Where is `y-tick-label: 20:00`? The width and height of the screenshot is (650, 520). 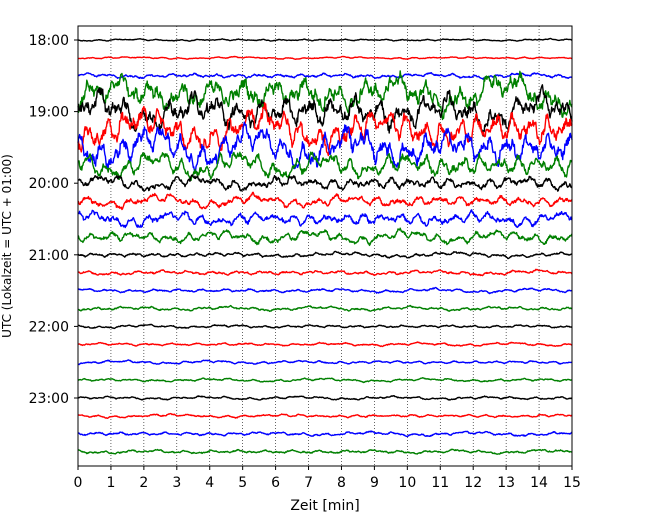
y-tick-label: 20:00 is located at coordinates (49, 184).